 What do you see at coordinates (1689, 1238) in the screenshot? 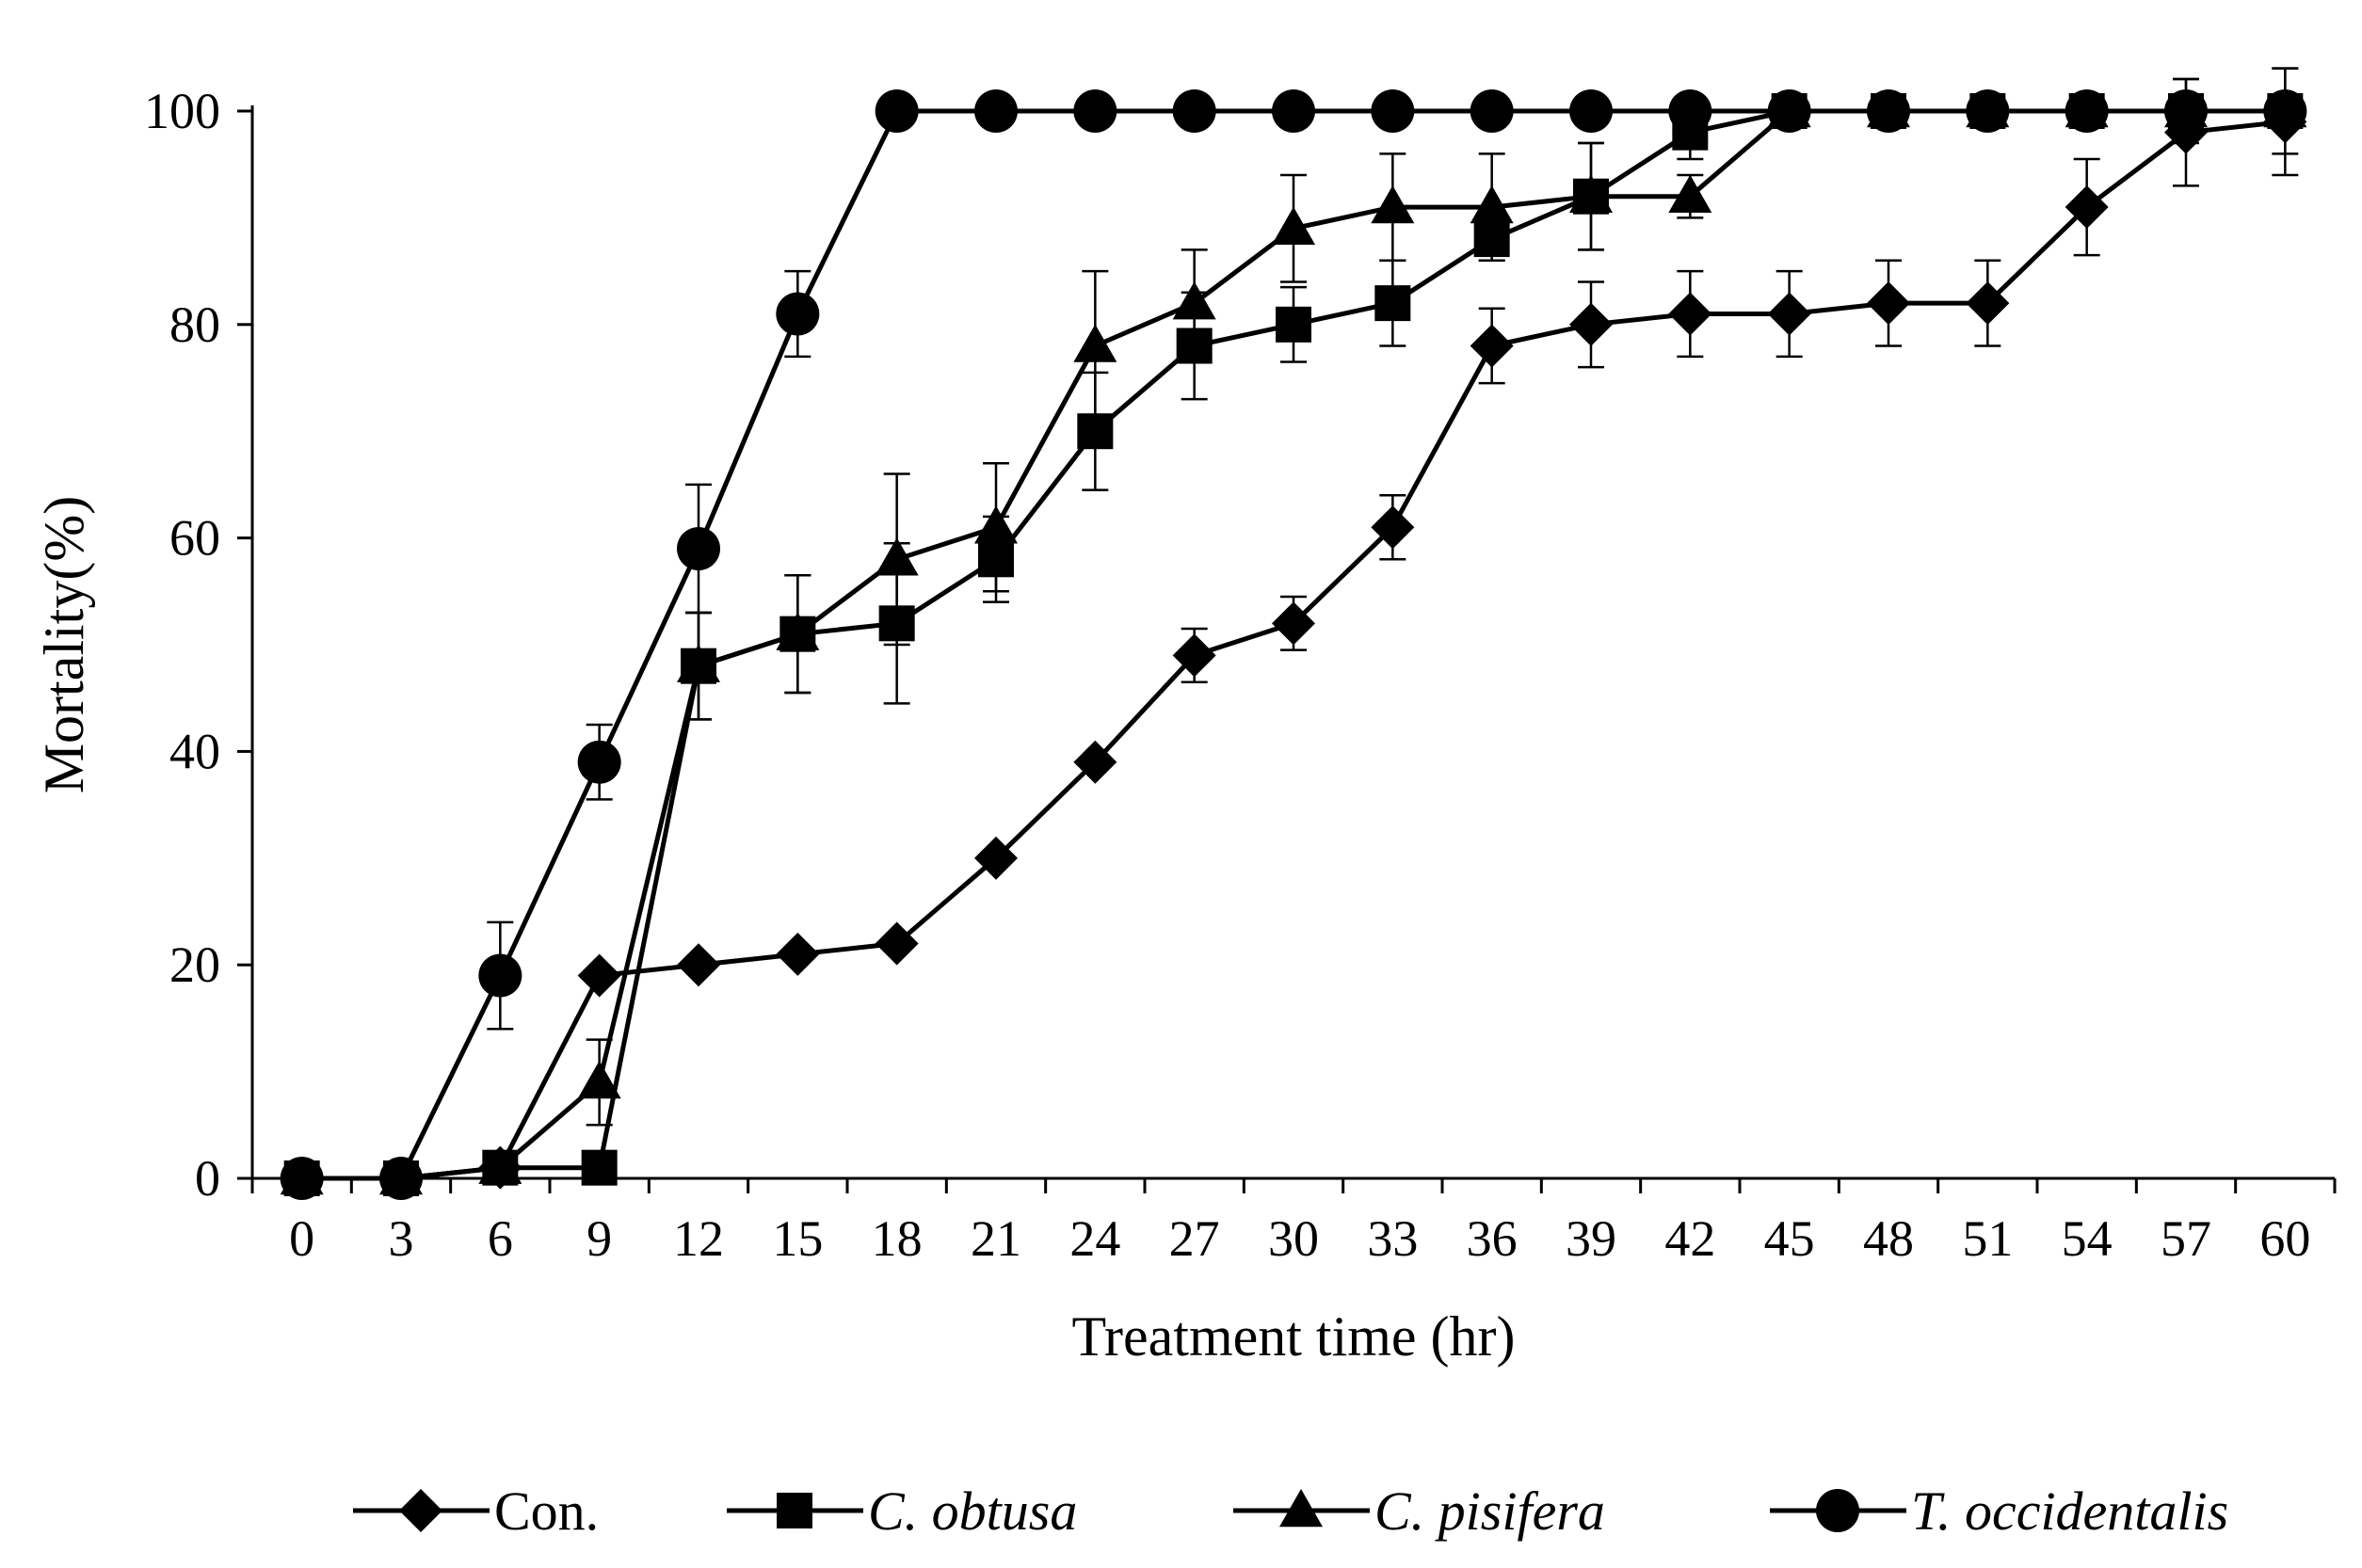
I see `x-tick-label: 42` at bounding box center [1689, 1238].